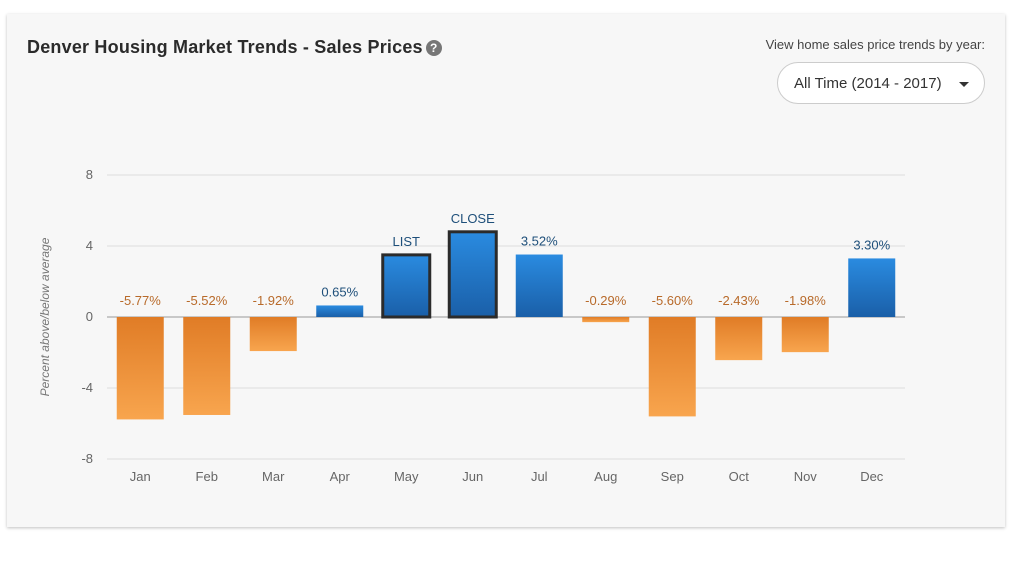 The height and width of the screenshot is (562, 1019). Describe the element at coordinates (340, 476) in the screenshot. I see `x-tick-label: Apr` at that location.